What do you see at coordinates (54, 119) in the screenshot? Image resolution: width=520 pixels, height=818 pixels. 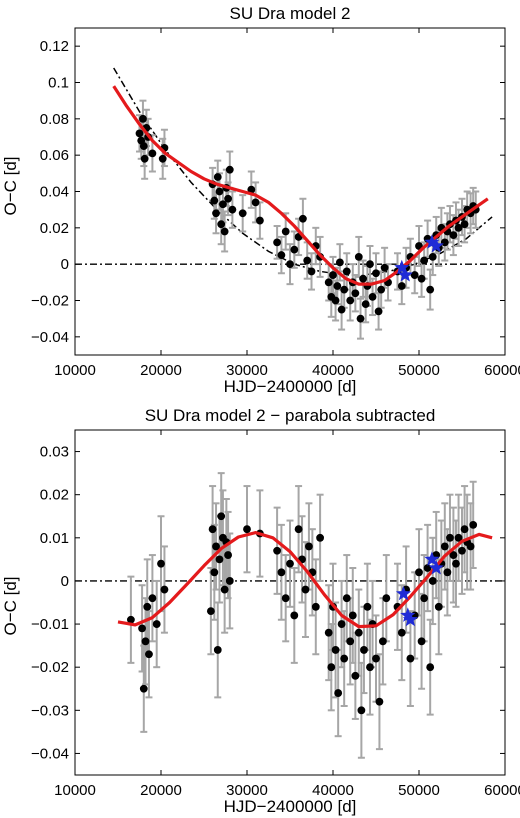 I see `top-chart-y-tick-label-6: 0.08` at bounding box center [54, 119].